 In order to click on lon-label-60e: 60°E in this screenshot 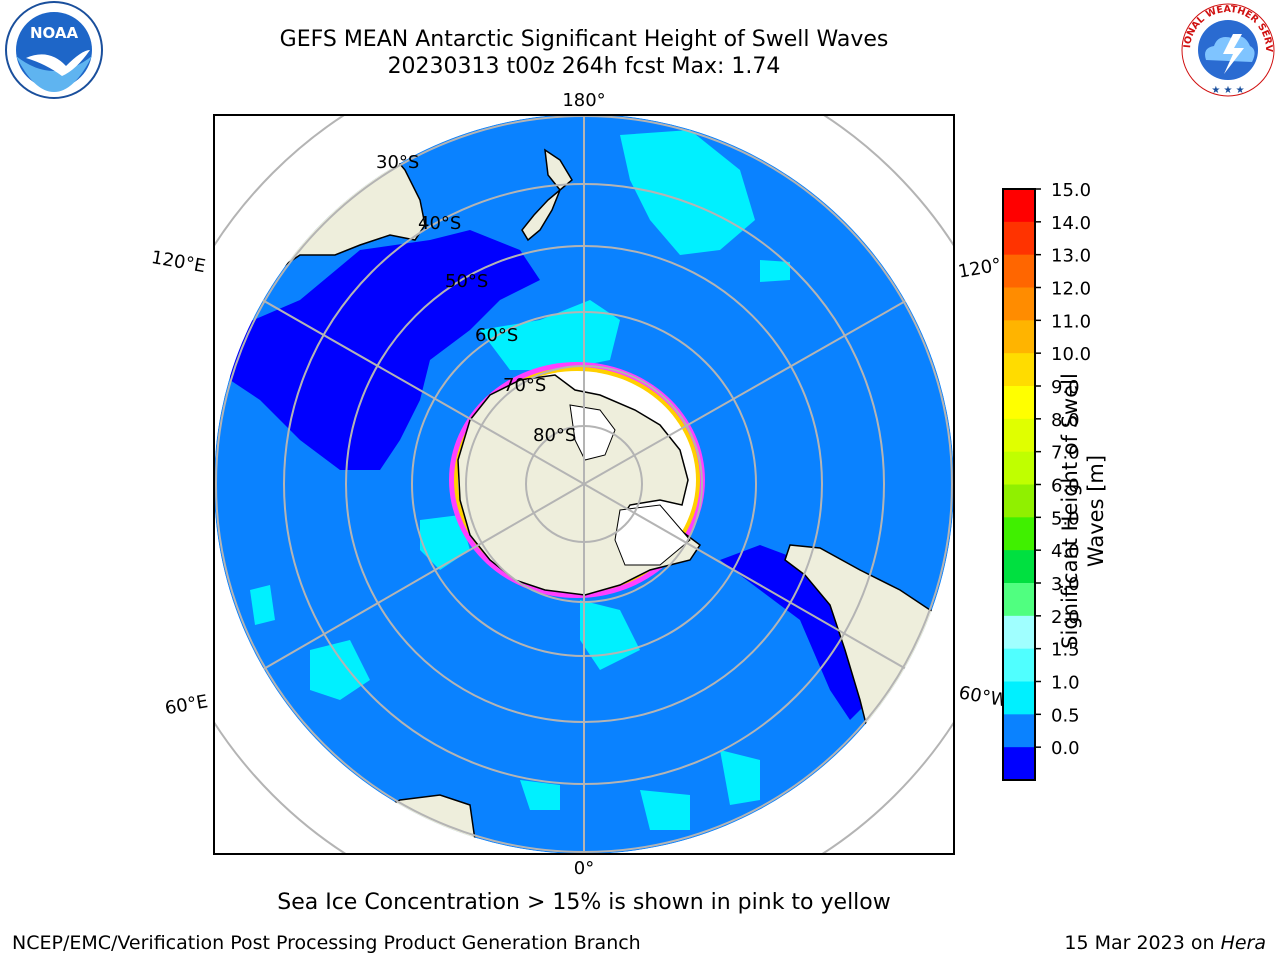, I will do `click(186, 705)`.